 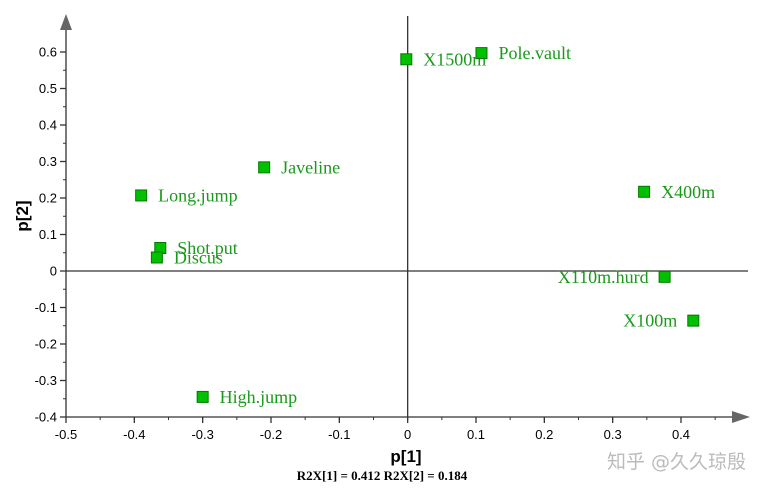 I want to click on data-point: Discus, so click(x=186, y=257).